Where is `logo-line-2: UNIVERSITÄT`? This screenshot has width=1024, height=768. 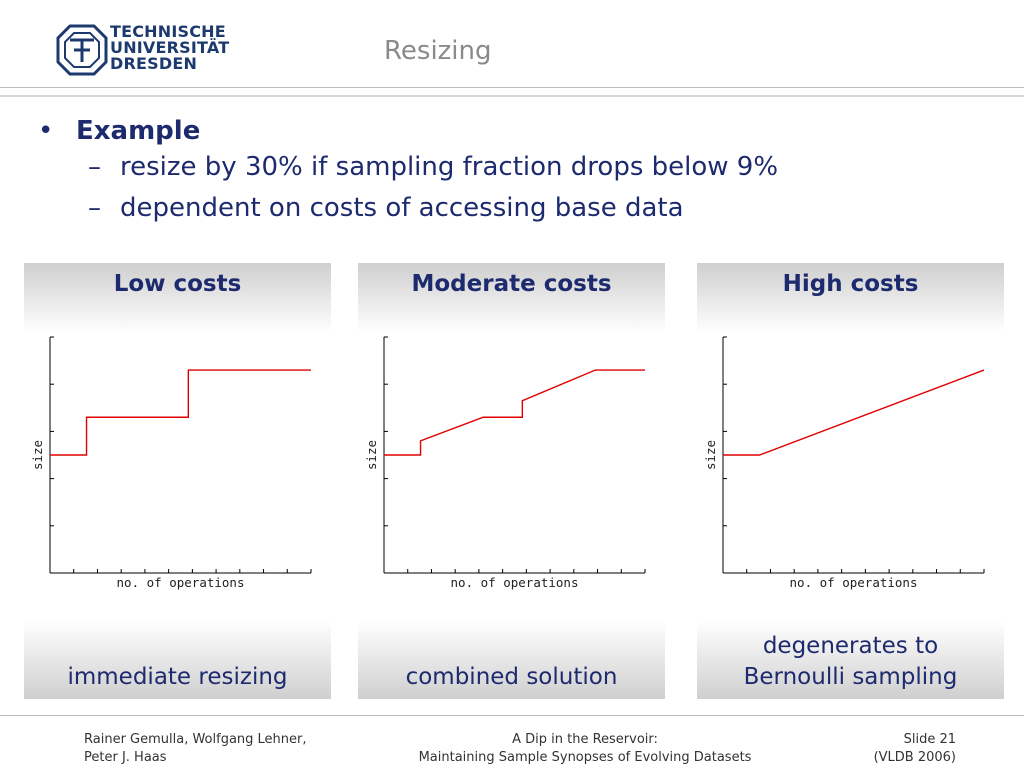
logo-line-2: UNIVERSITÄT is located at coordinates (170, 47).